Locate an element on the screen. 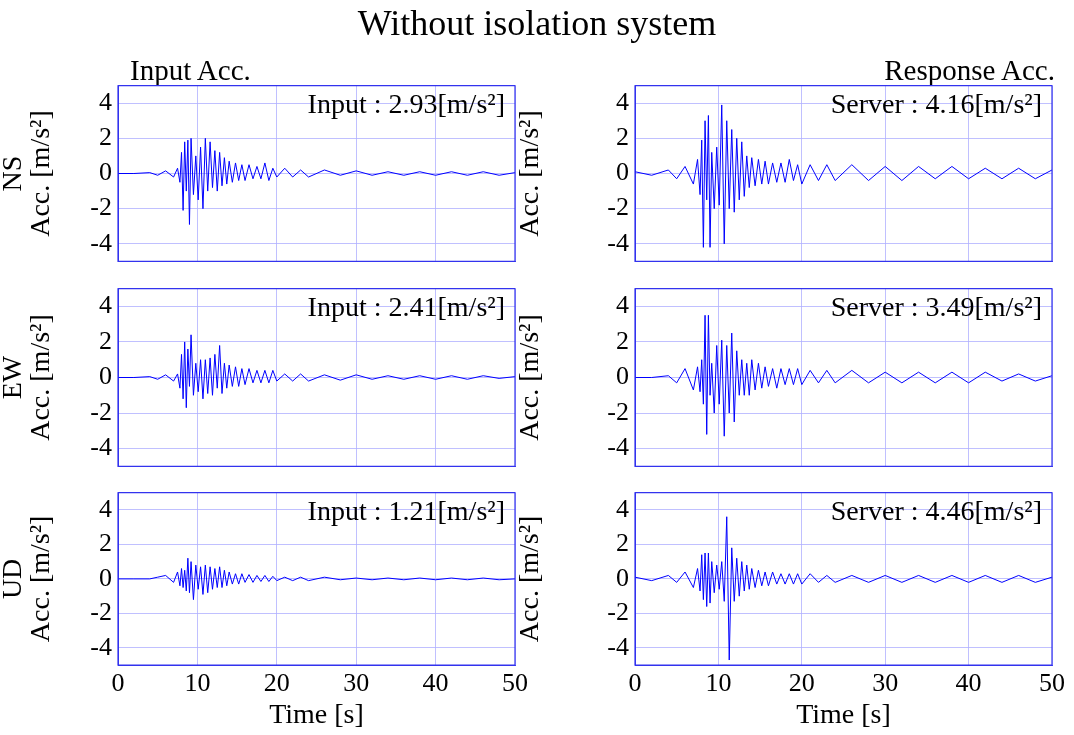 The width and height of the screenshot is (1074, 735). annotation: Server : 4.46[m/s²] is located at coordinates (936, 510).